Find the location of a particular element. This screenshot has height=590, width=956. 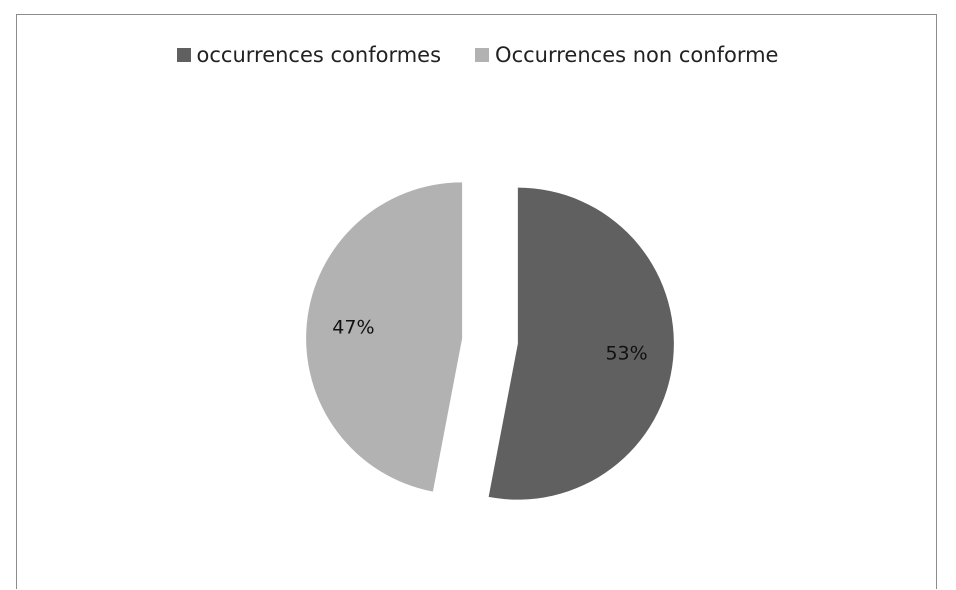

slice-conformes is located at coordinates (581, 343).